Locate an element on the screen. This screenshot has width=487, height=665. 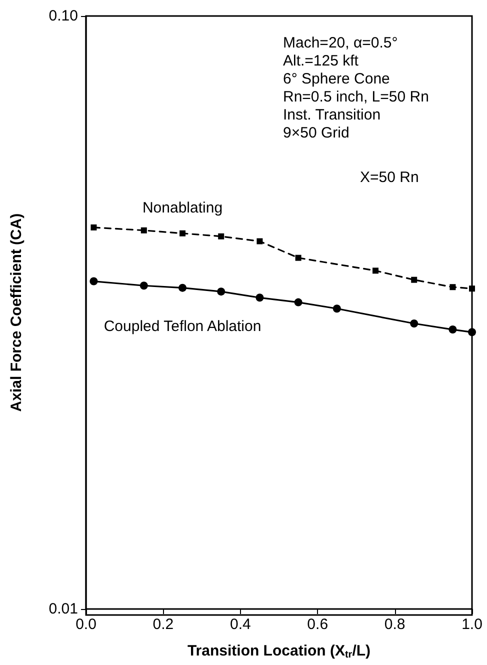
annotation: Mach=20, α=0.5° is located at coordinates (340, 43).